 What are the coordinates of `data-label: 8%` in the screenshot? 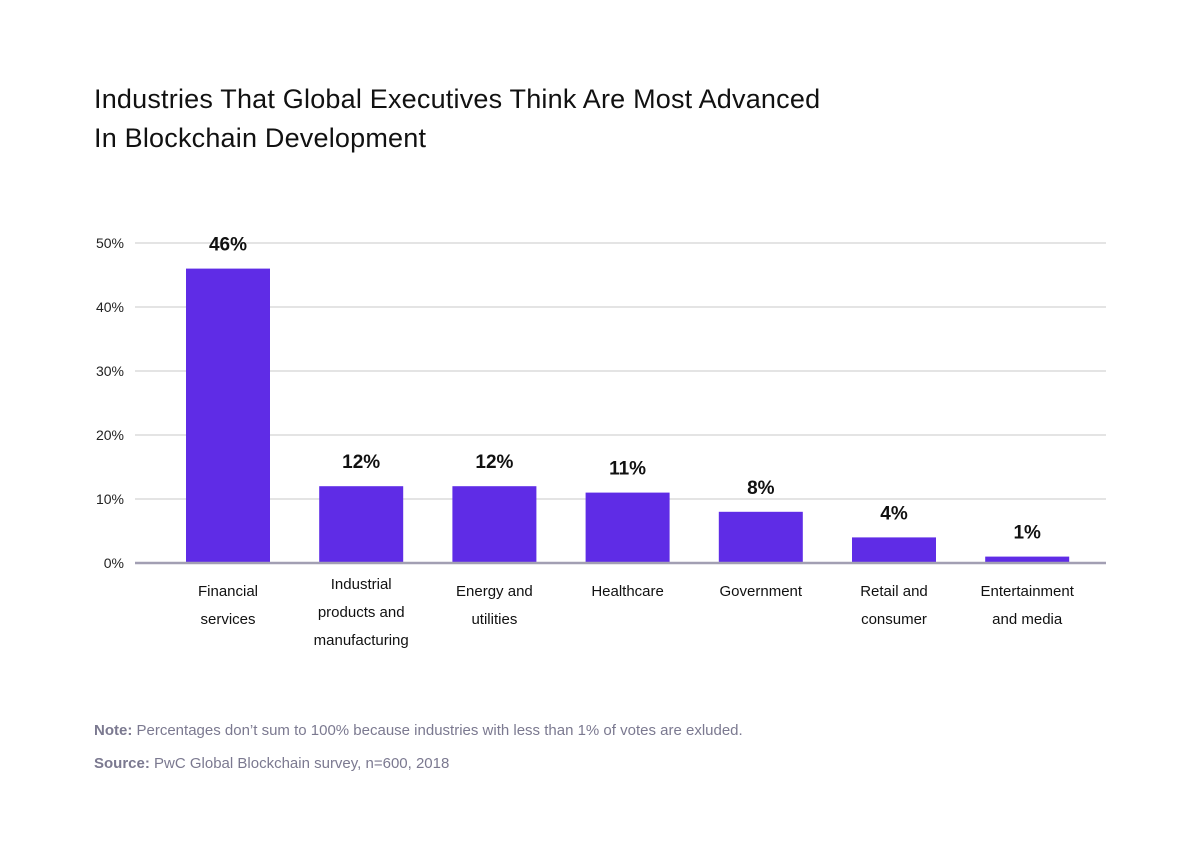 It's located at (761, 488).